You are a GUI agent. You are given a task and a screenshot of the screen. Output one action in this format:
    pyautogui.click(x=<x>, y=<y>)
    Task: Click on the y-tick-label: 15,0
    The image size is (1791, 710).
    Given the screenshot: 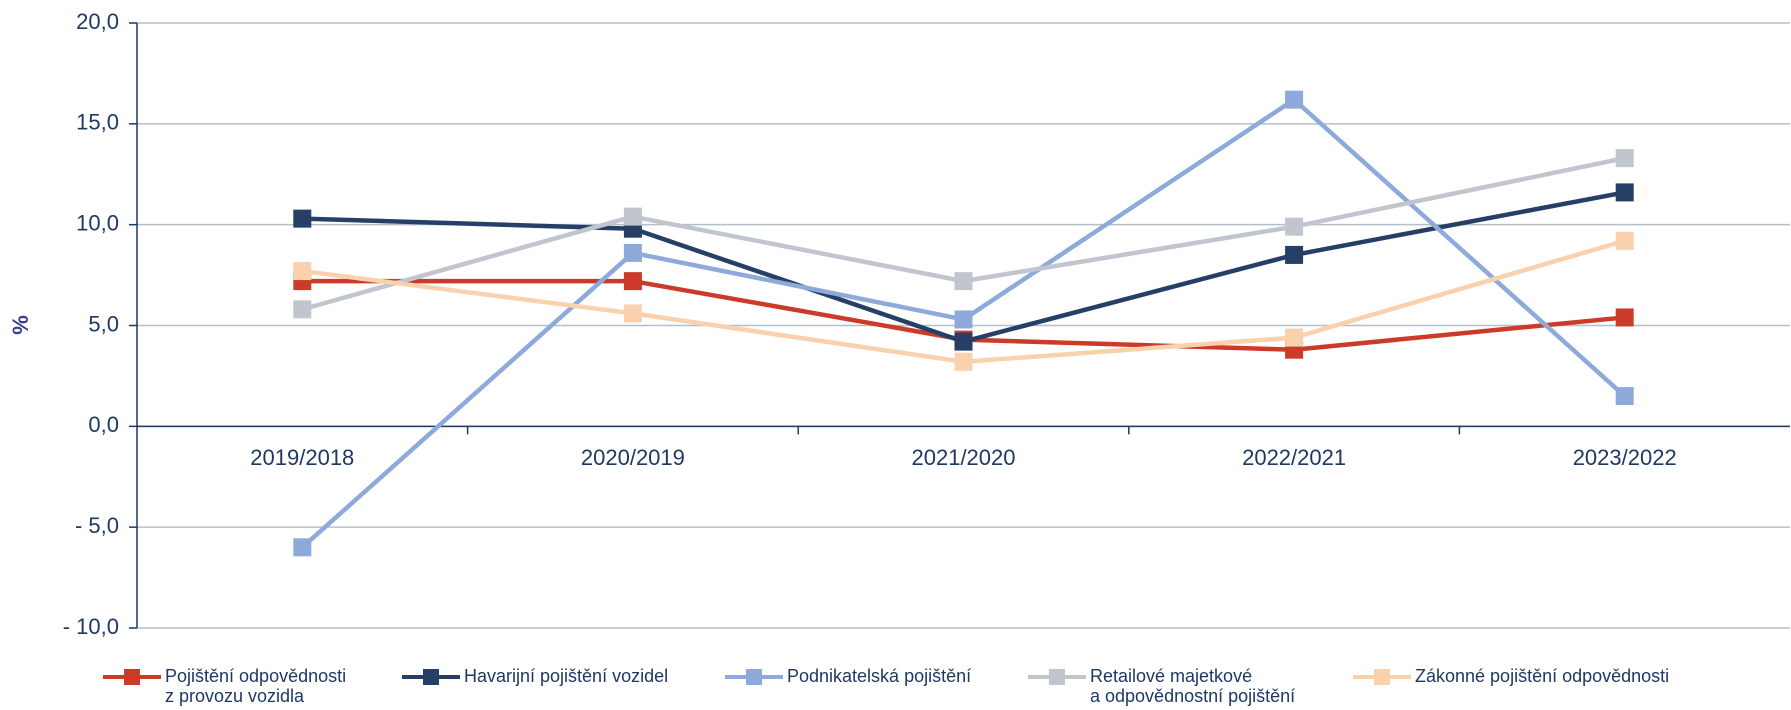 What is the action you would take?
    pyautogui.click(x=97, y=122)
    